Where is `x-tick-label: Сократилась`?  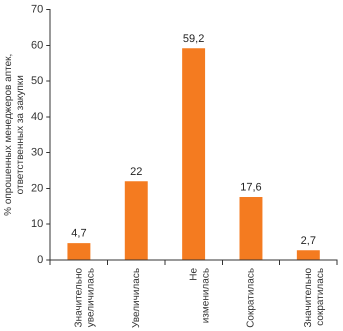 x-tick-label: Сократилась is located at coordinates (251, 298).